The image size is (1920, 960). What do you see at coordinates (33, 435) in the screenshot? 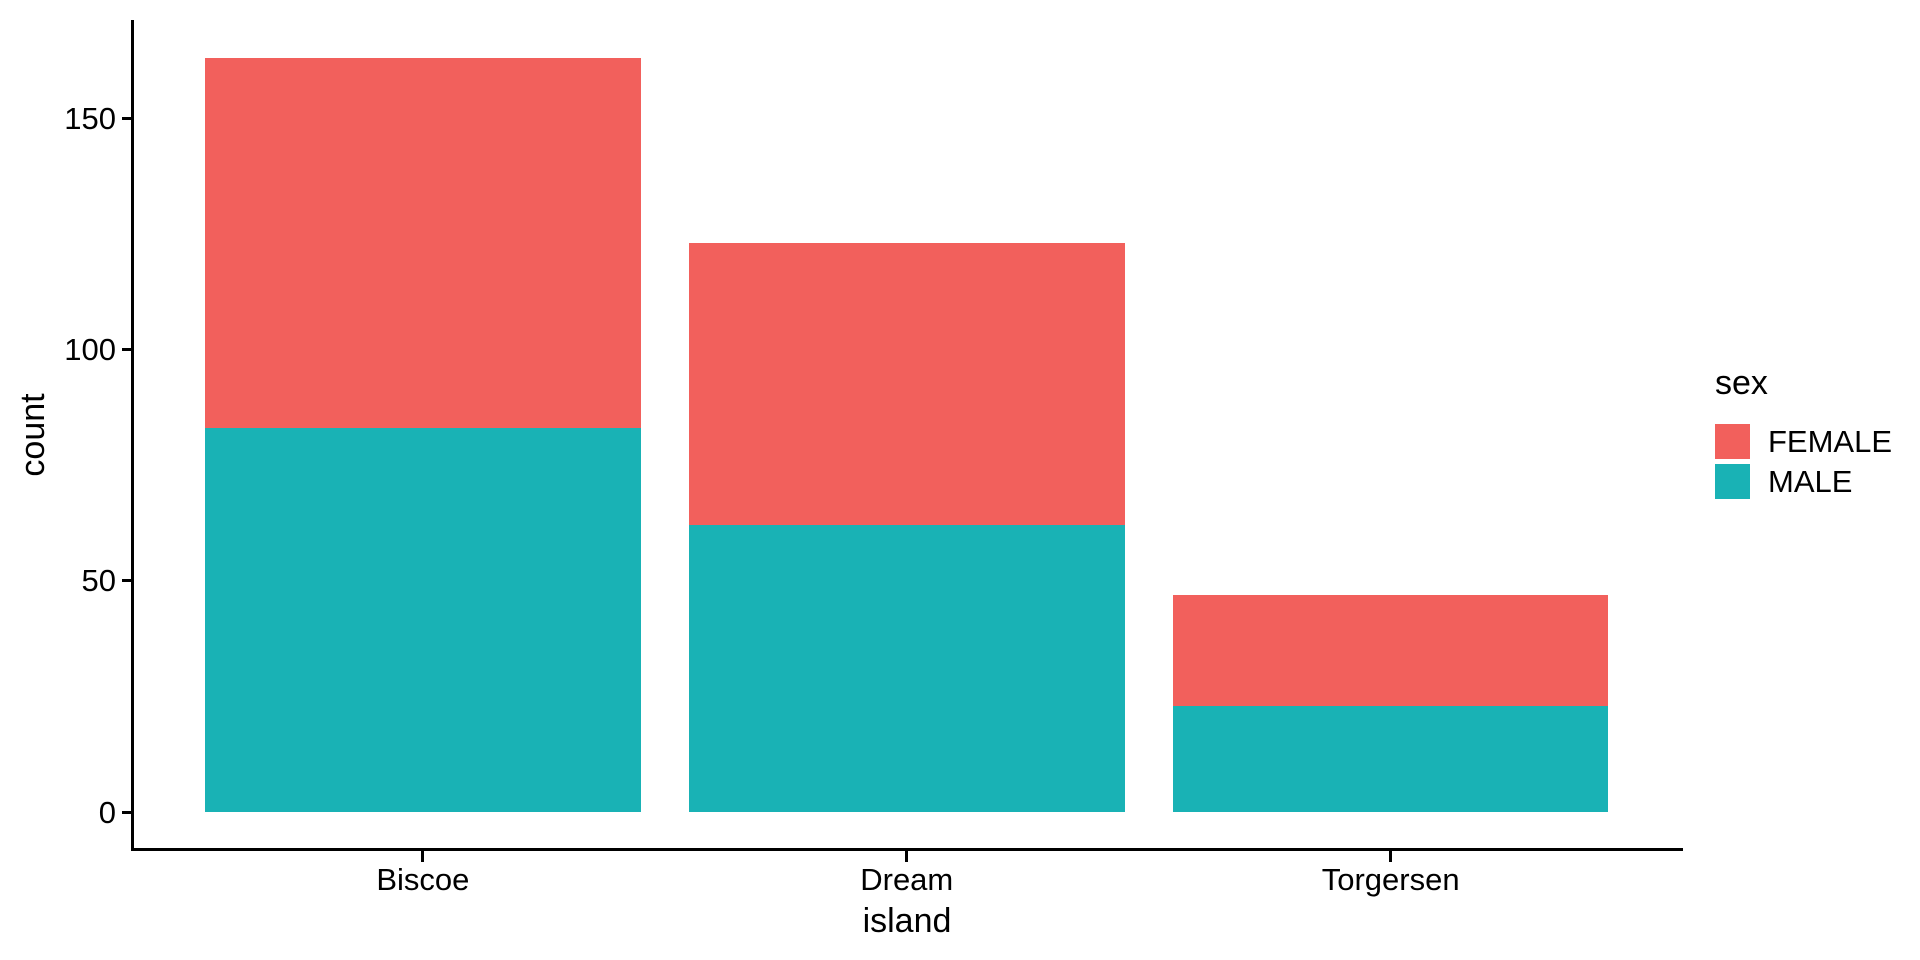
I see `y-axis-title: count` at bounding box center [33, 435].